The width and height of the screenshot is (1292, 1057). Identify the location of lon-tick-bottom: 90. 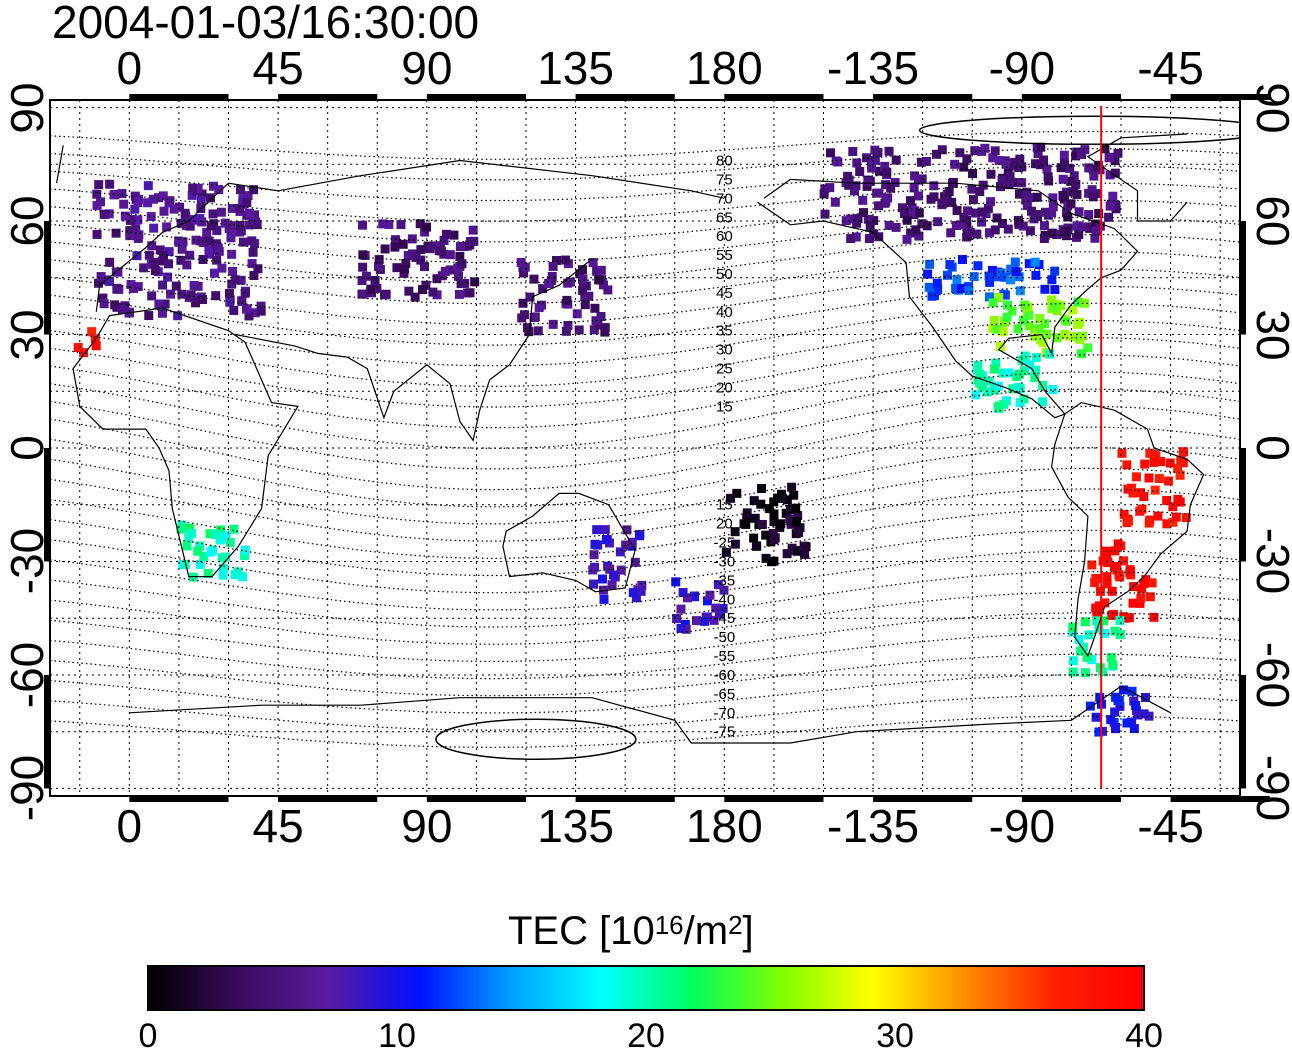
(427, 826).